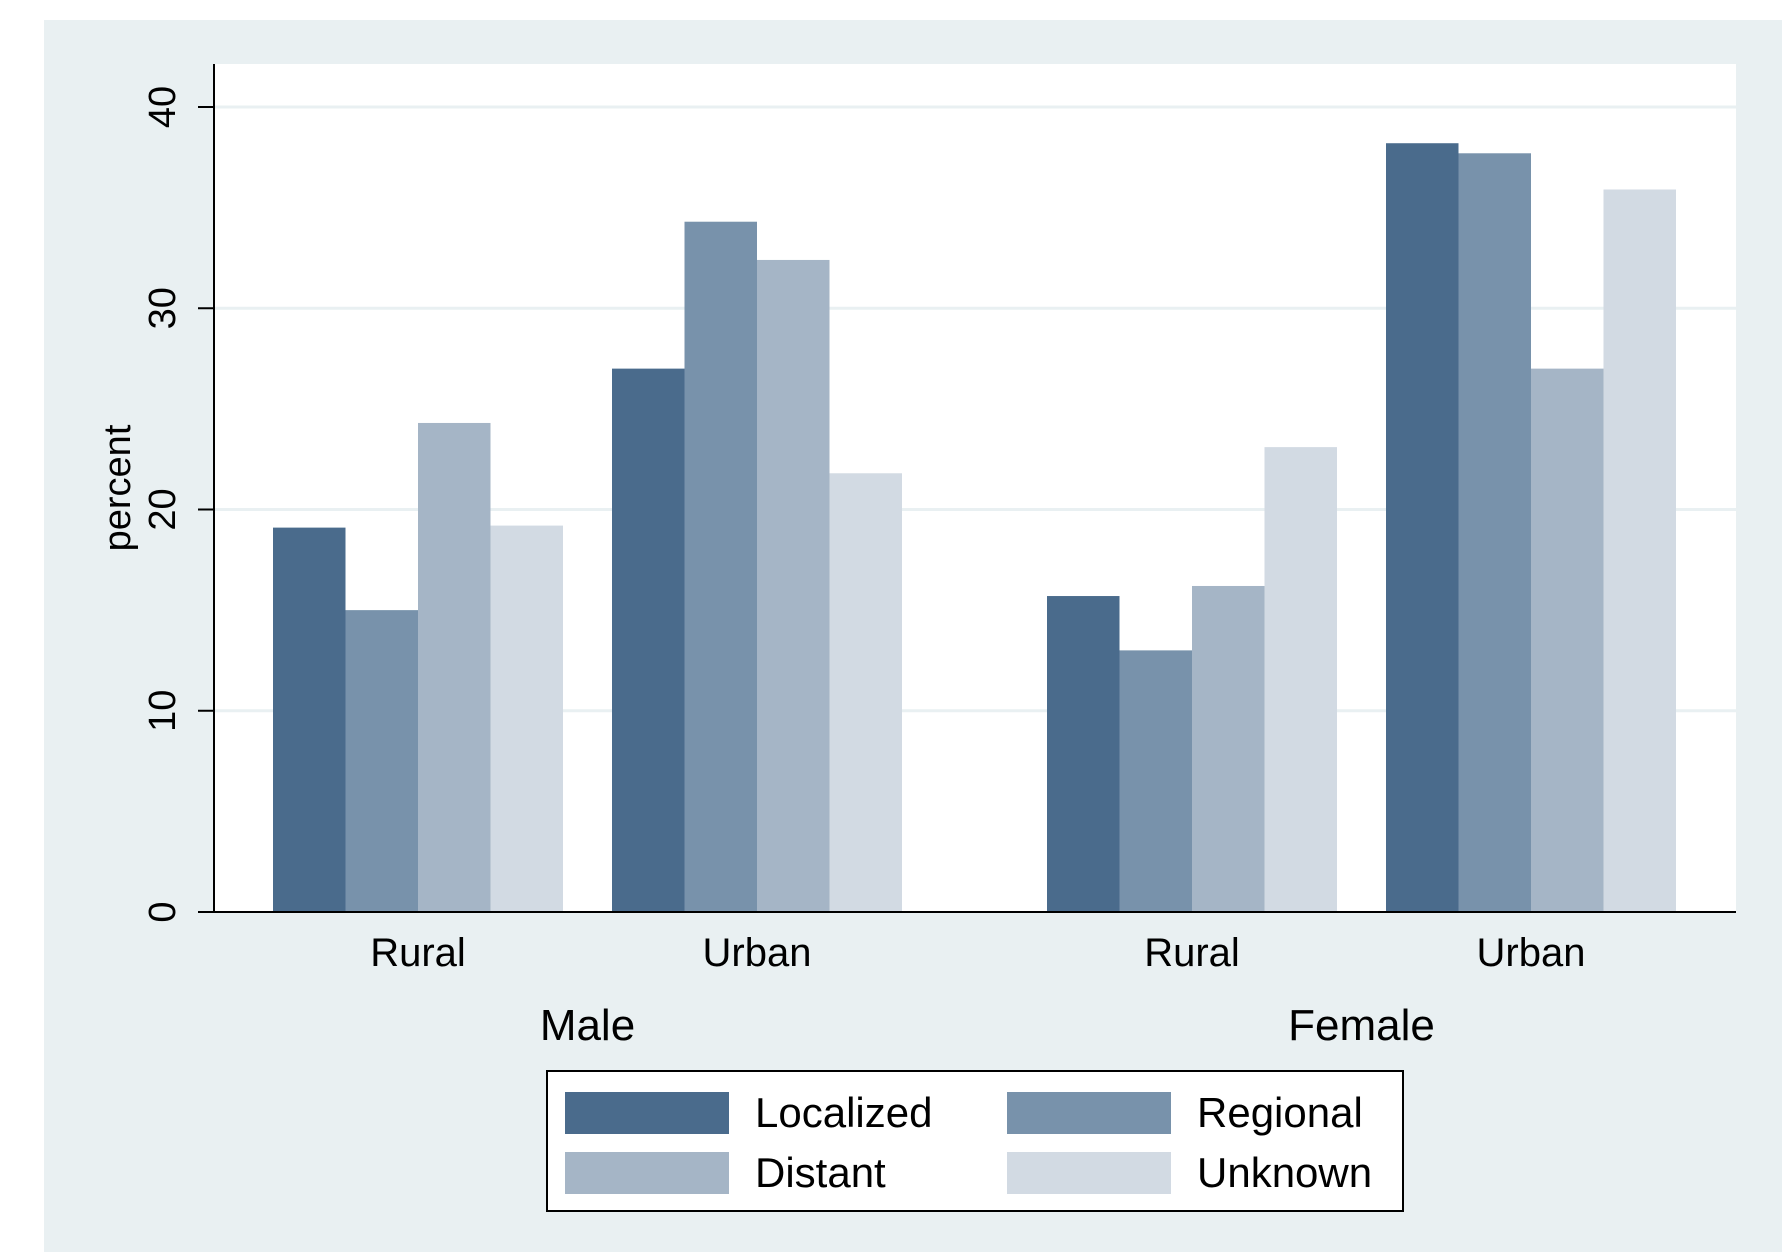 Image resolution: width=1782 pixels, height=1252 pixels. What do you see at coordinates (163, 509) in the screenshot?
I see `y-tick-label: 20` at bounding box center [163, 509].